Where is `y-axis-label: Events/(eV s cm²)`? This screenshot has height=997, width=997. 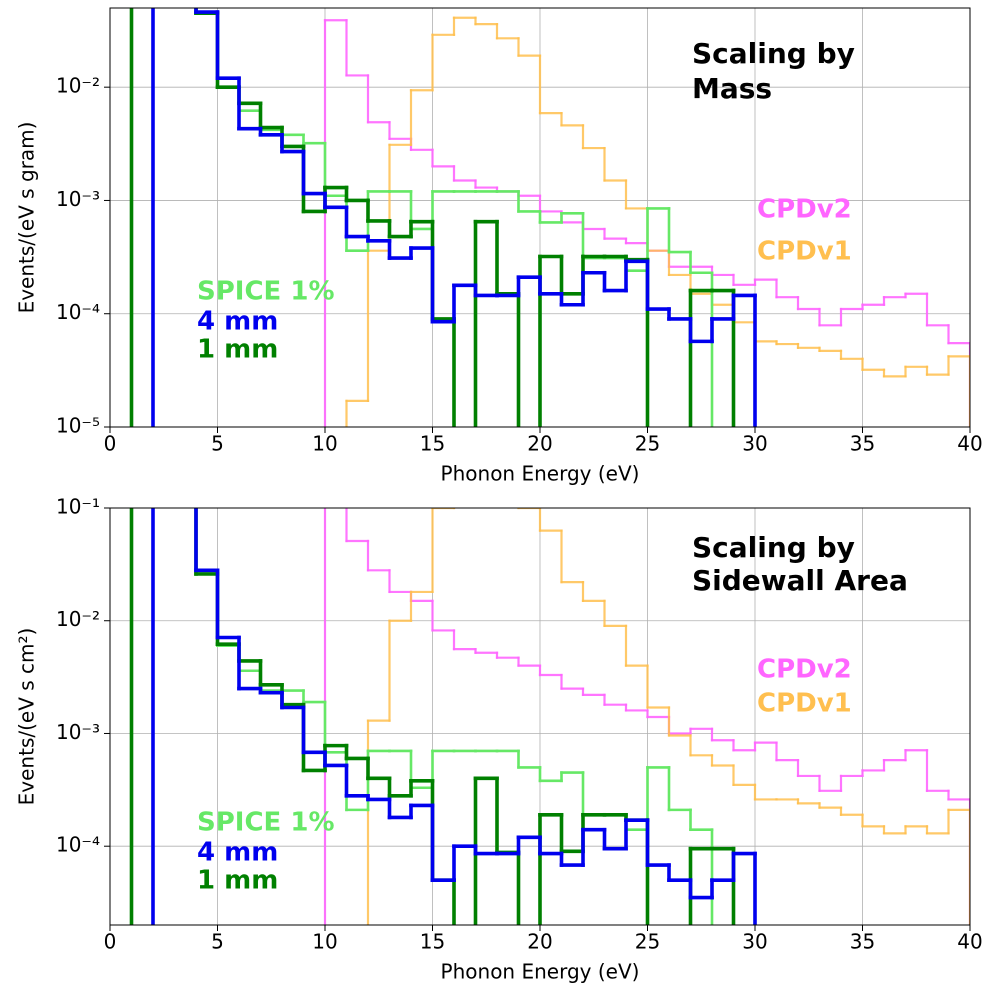
y-axis-label: Events/(eV s cm²) is located at coordinates (27, 717).